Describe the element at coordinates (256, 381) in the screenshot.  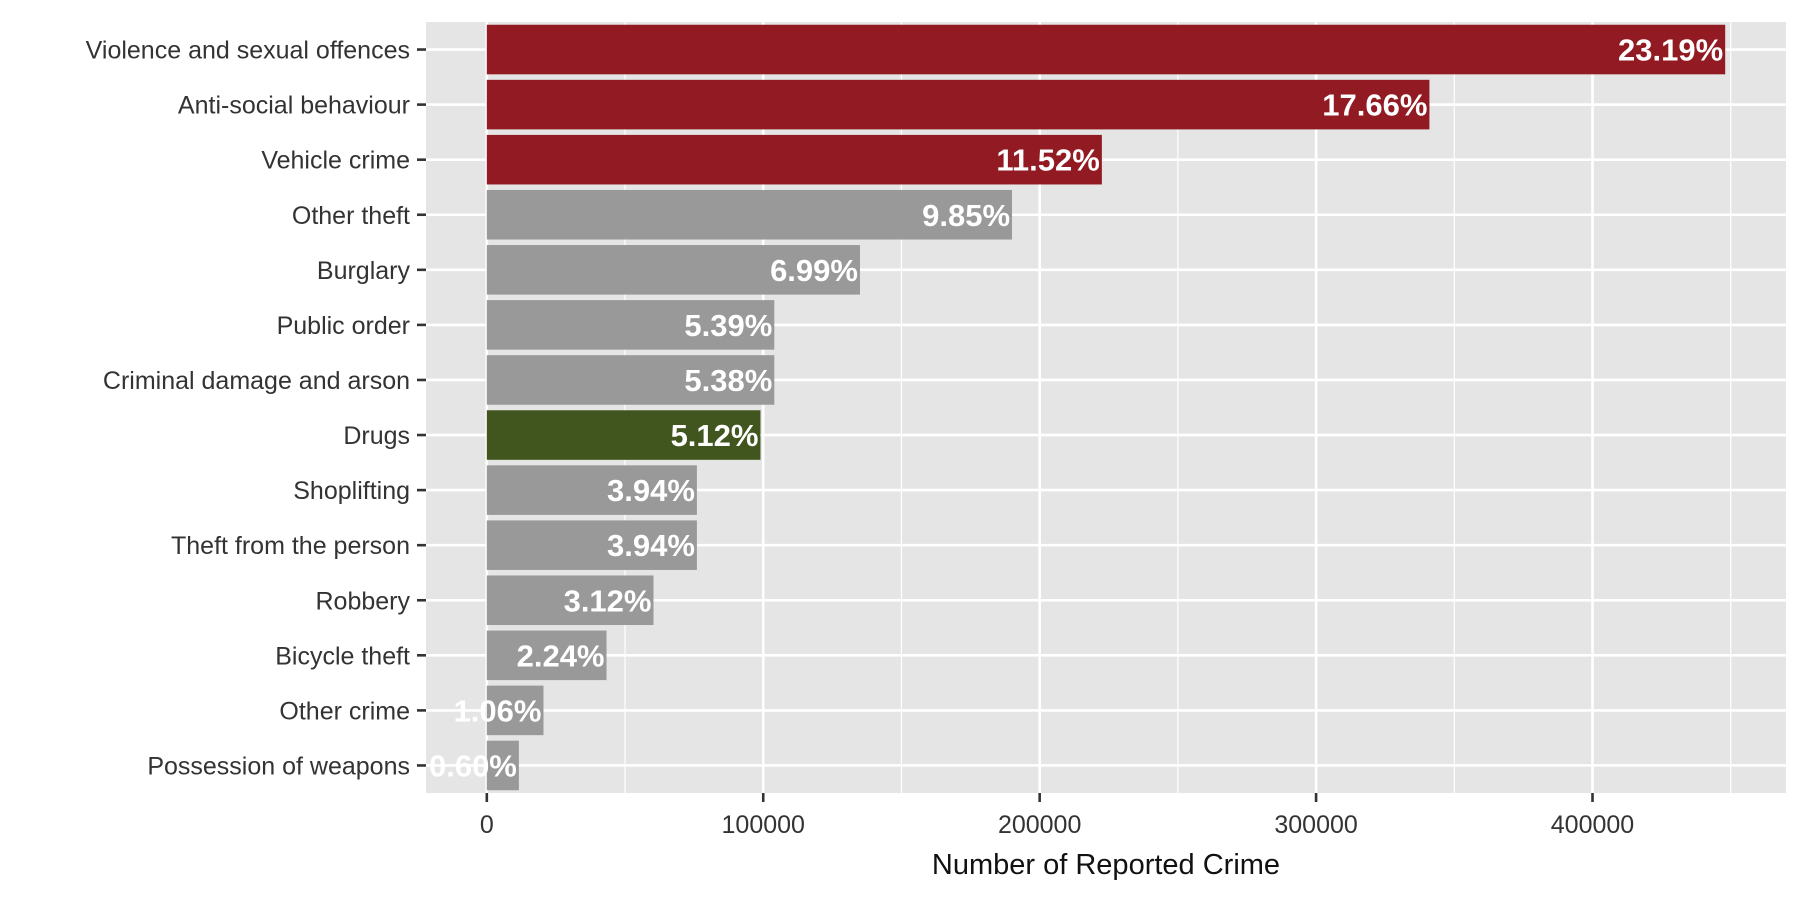
I see `y-tick-label: Criminal damage and arson` at that location.